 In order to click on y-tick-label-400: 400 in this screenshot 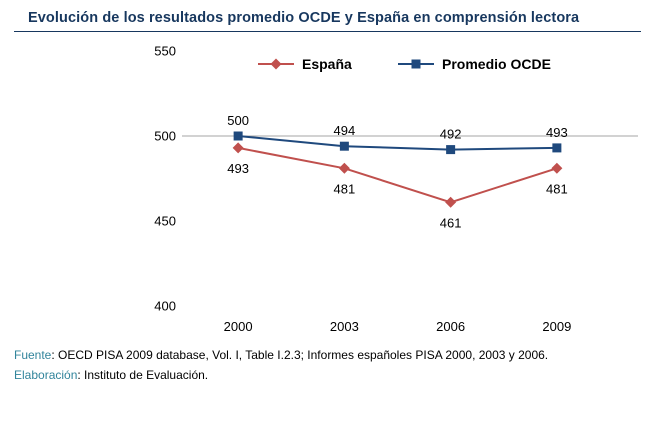, I will do `click(165, 306)`.